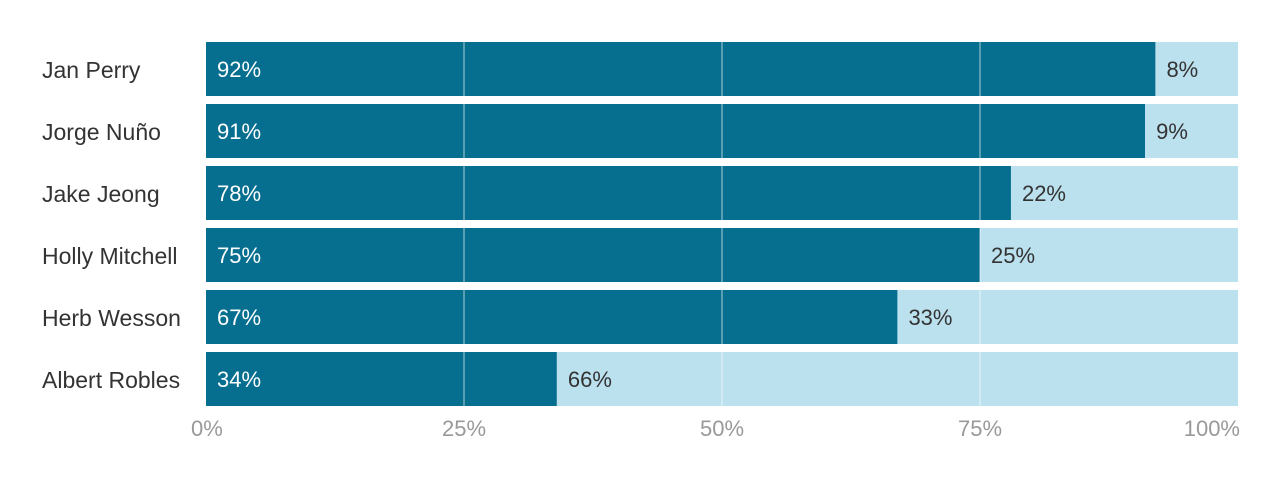 The width and height of the screenshot is (1280, 482). What do you see at coordinates (722, 428) in the screenshot?
I see `x-tick-label: 50%` at bounding box center [722, 428].